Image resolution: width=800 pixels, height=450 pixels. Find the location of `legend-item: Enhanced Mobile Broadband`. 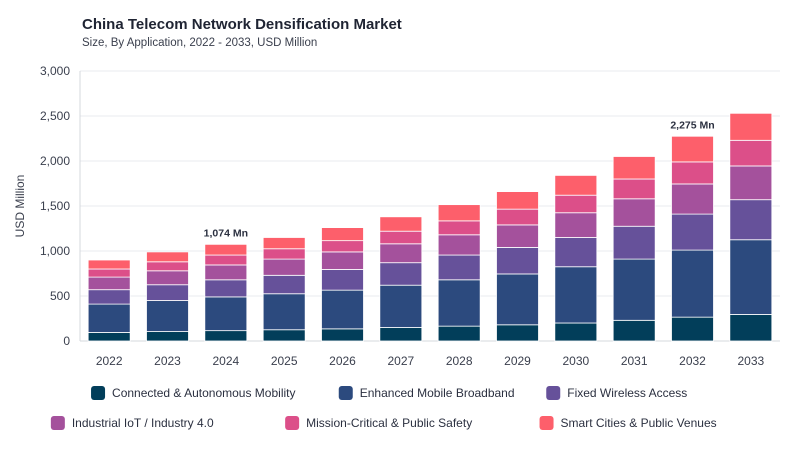

legend-item: Enhanced Mobile Broadband is located at coordinates (426, 393).